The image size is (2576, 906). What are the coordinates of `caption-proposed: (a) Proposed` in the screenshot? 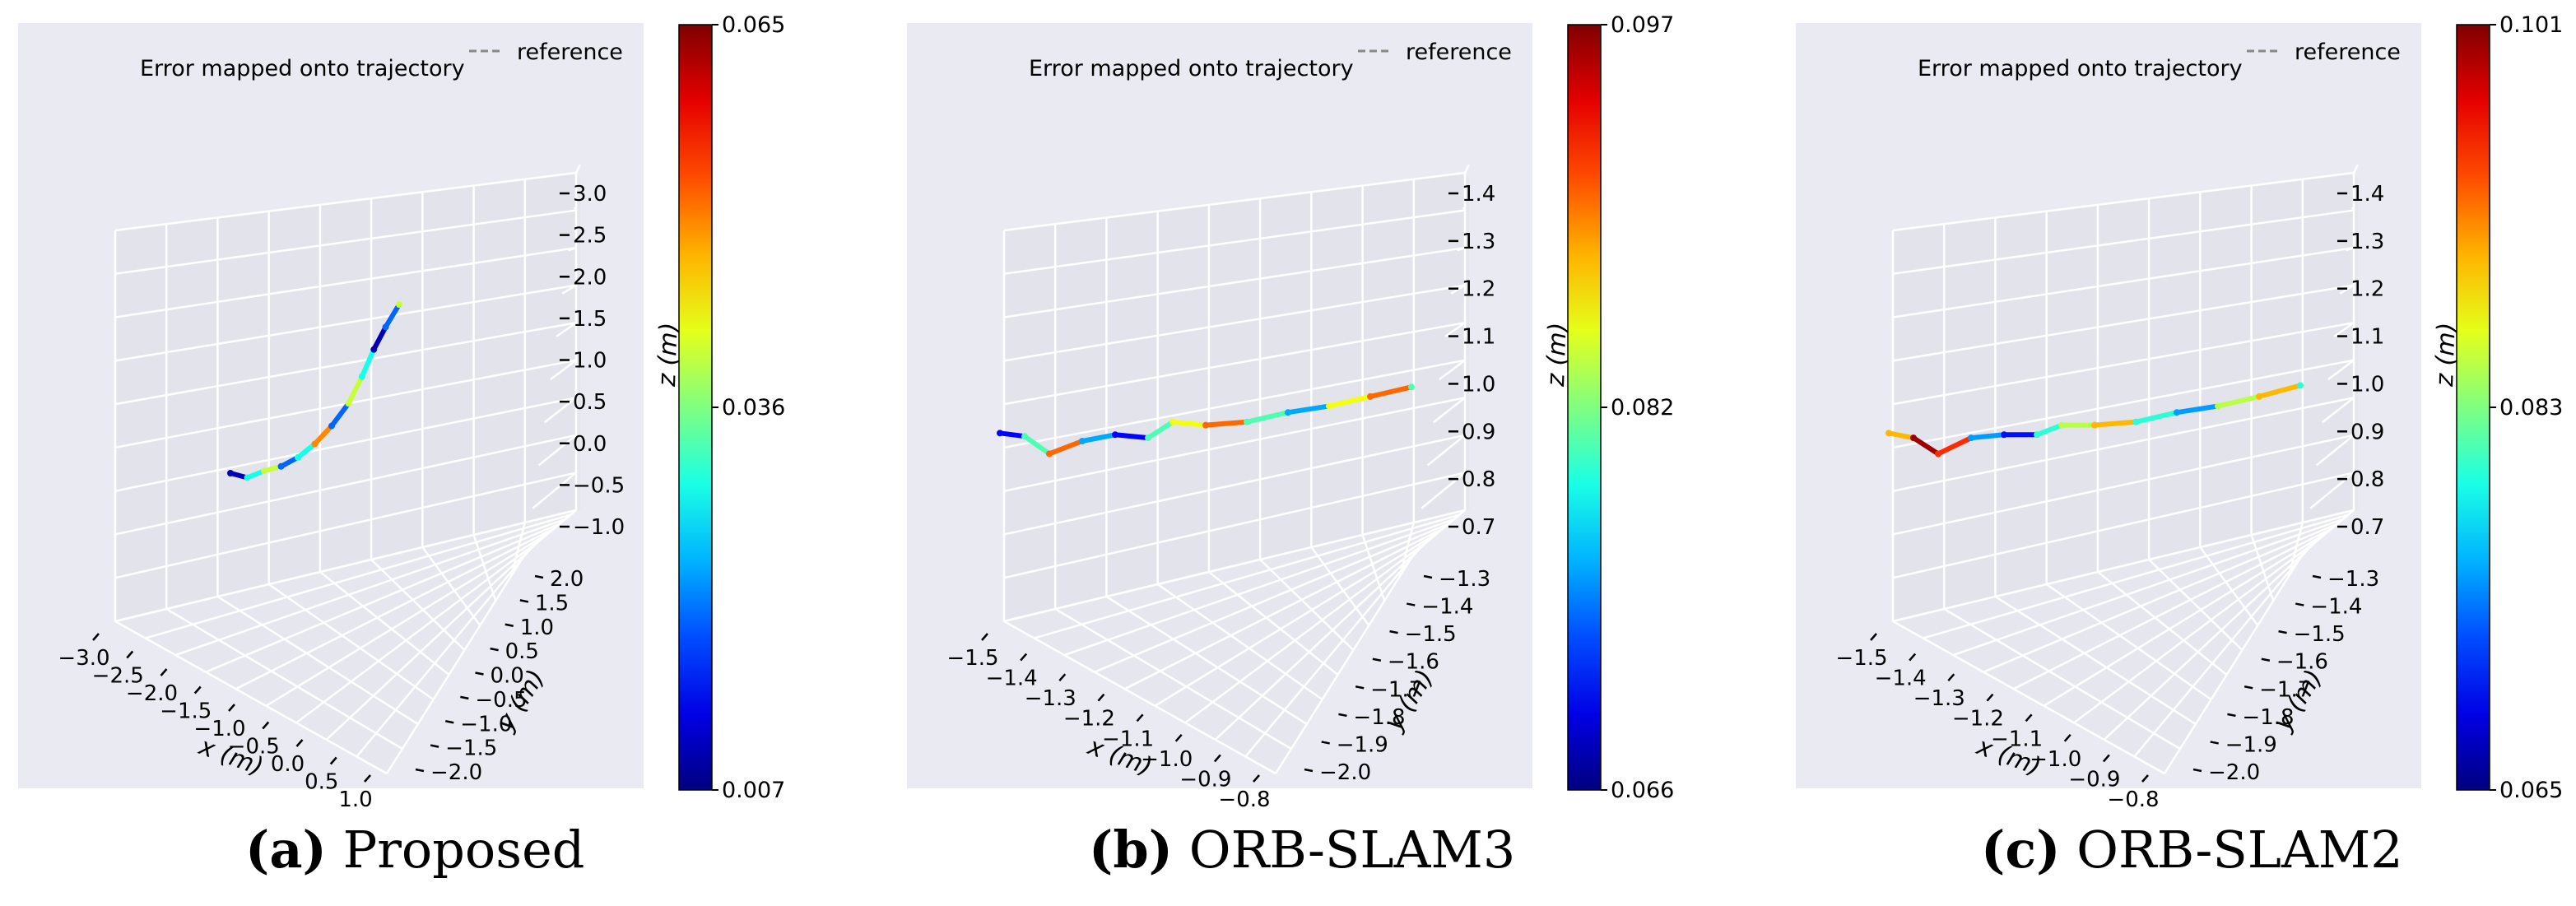 It's located at (414, 850).